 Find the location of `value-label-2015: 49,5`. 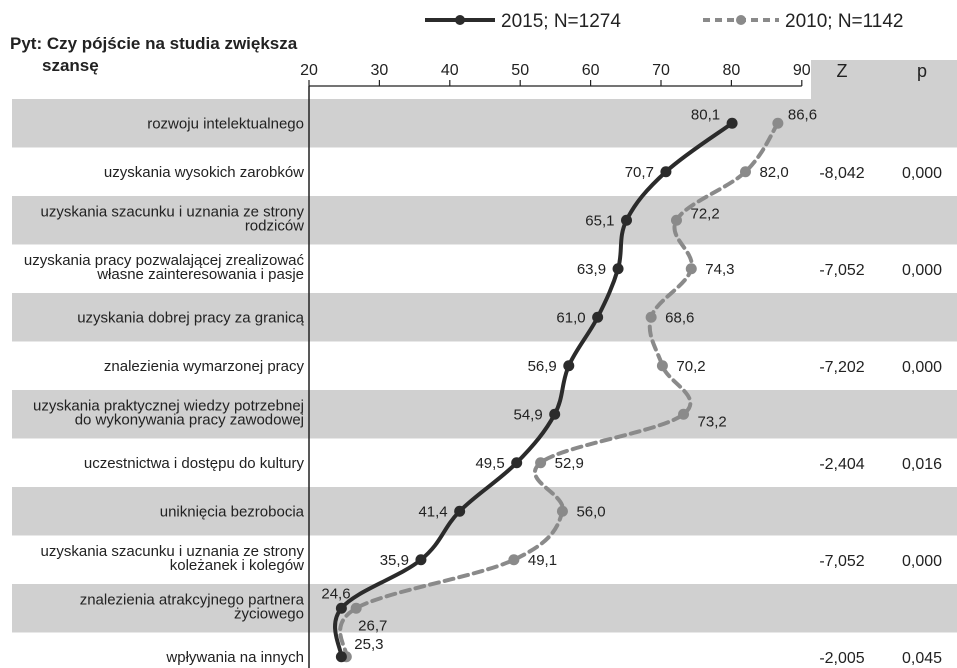

value-label-2015: 49,5 is located at coordinates (489, 463).